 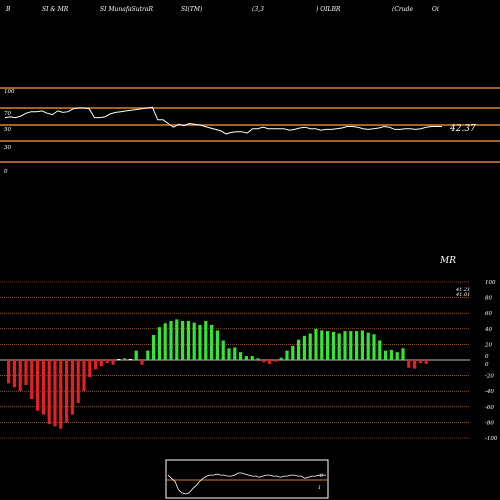 What do you see at coordinates (489, 392) in the screenshot?
I see `mrsi-tick-label: -40` at bounding box center [489, 392].